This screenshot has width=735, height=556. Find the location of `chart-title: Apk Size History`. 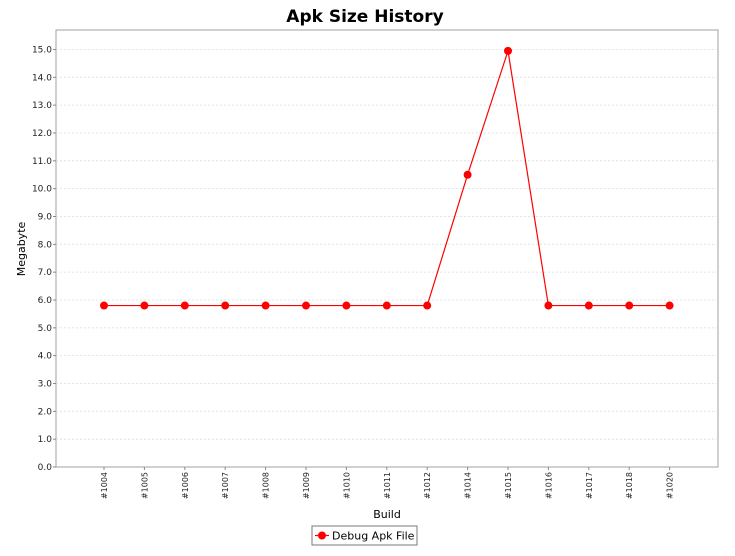

chart-title: Apk Size History is located at coordinates (364, 17).